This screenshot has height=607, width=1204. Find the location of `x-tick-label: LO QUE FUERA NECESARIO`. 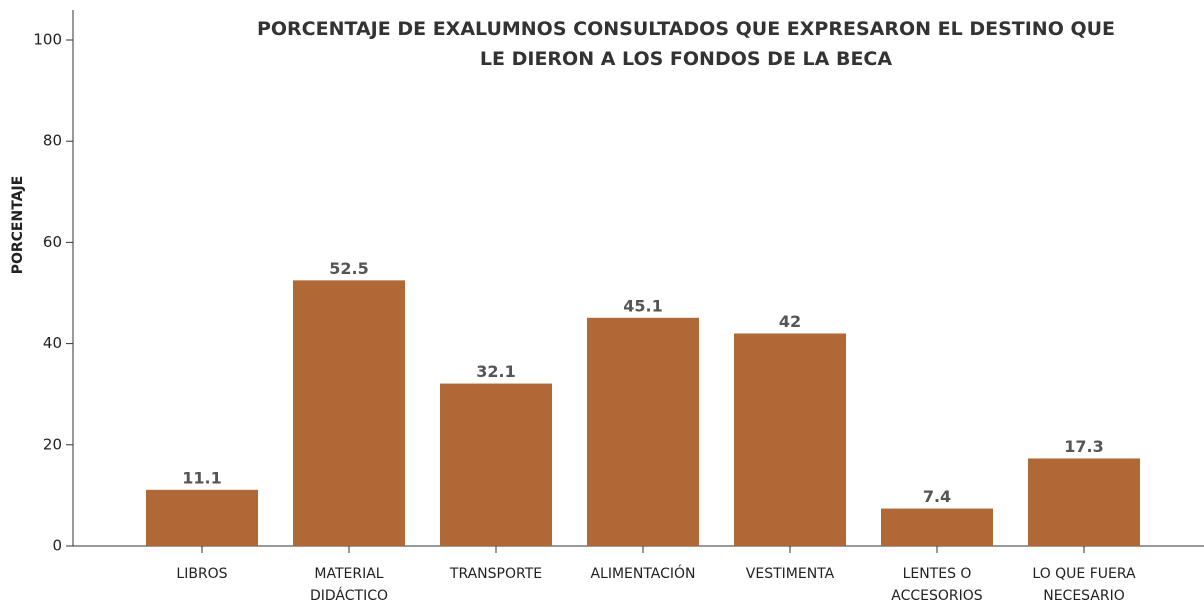

x-tick-label: LO QUE FUERA NECESARIO is located at coordinates (1084, 585).